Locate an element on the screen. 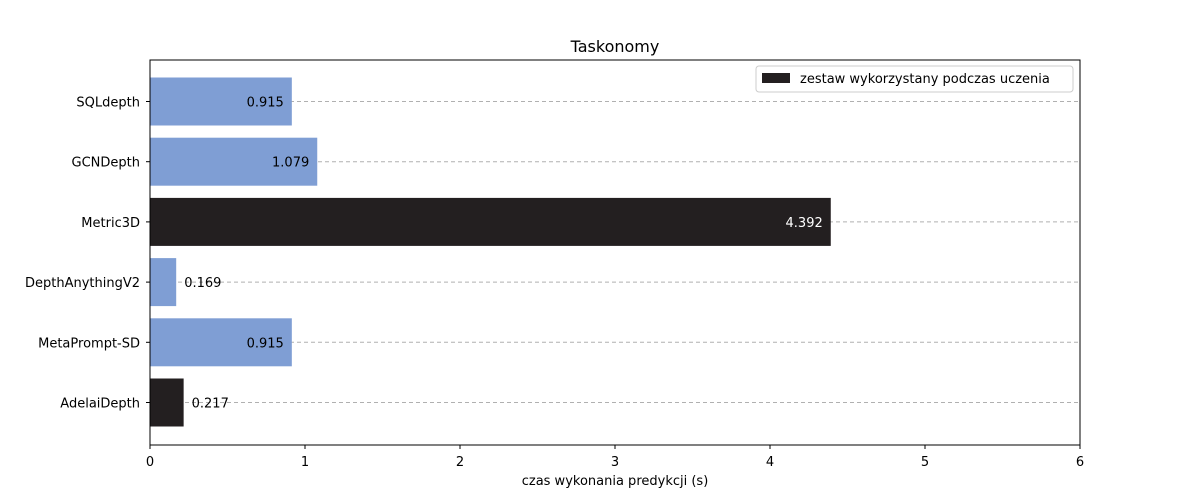 The image size is (1200, 500). bar-gcndepth is located at coordinates (234, 161).